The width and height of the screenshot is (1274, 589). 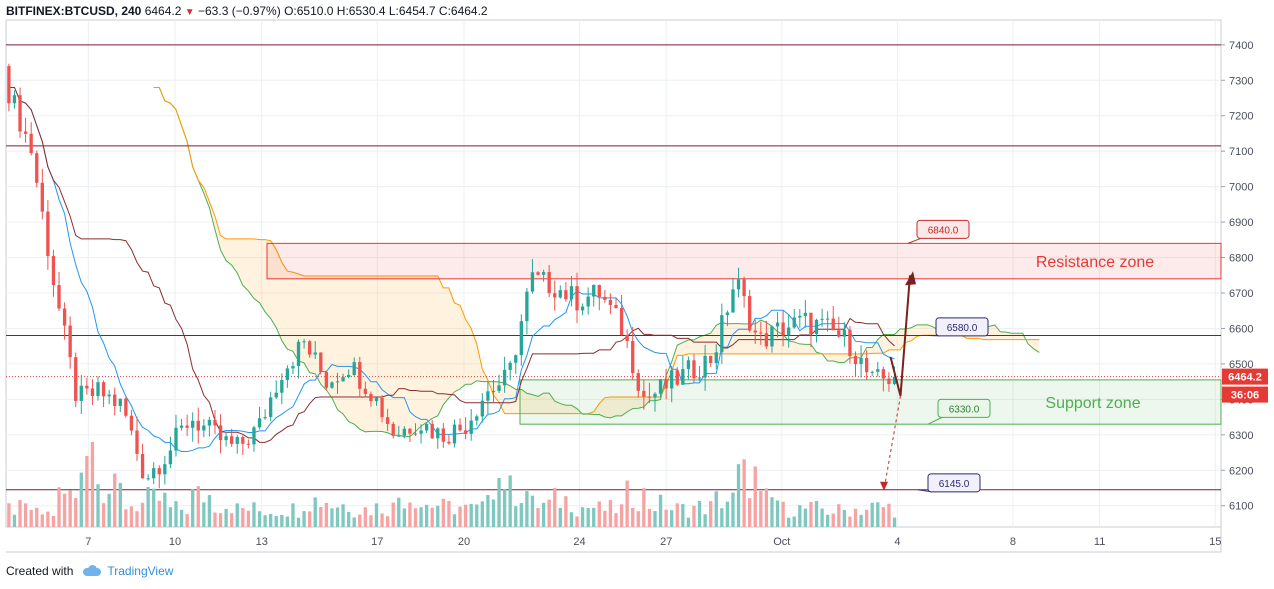 I want to click on symbol-label: BITFINEX:BTCUSD, 240, so click(x=74, y=11).